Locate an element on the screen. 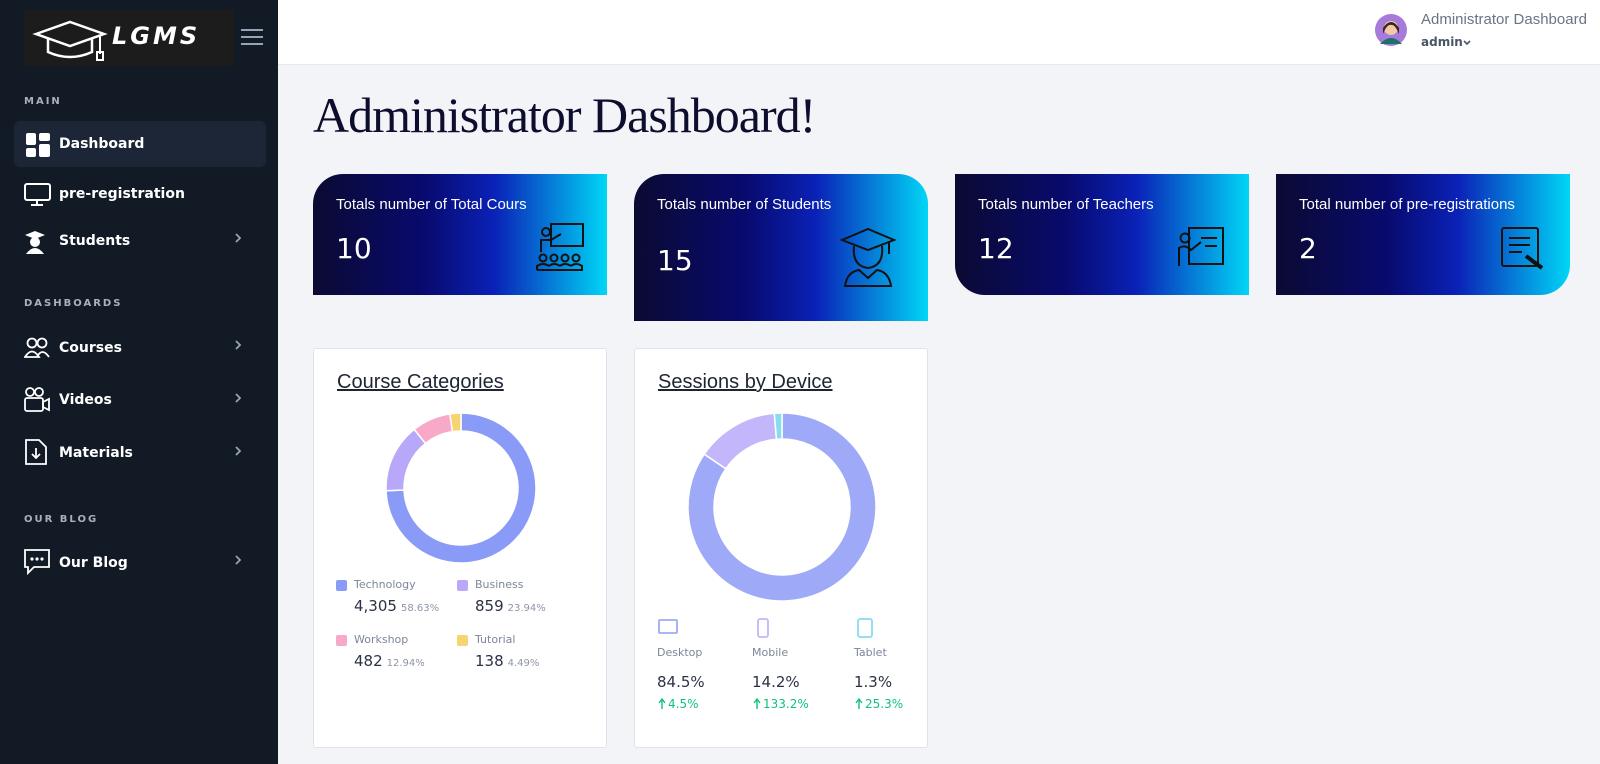  card-title: Total number of pre-registrations is located at coordinates (1407, 204).